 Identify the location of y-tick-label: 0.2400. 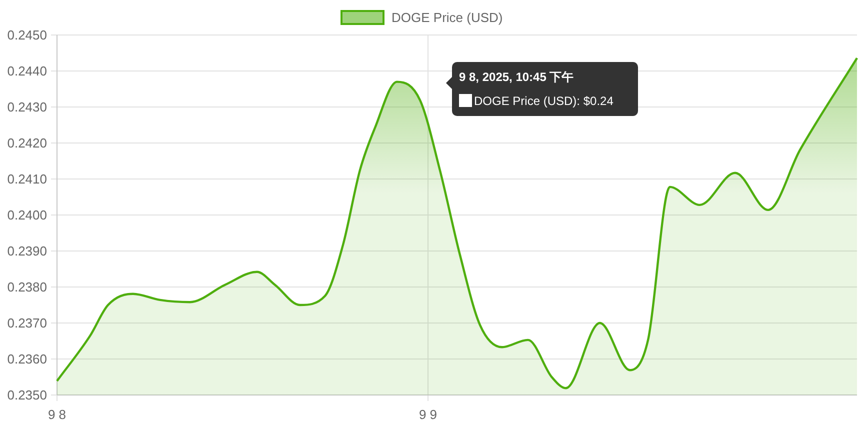
(27, 215).